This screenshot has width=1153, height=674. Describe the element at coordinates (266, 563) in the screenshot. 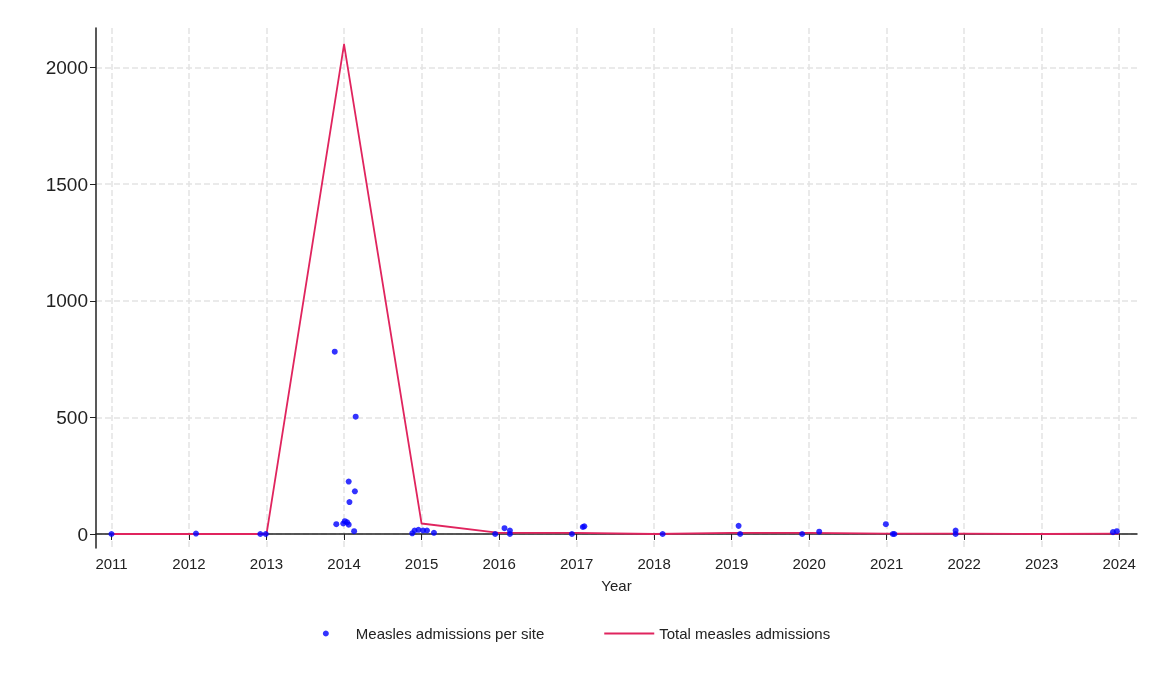

I see `x-tick-label: 2013` at that location.